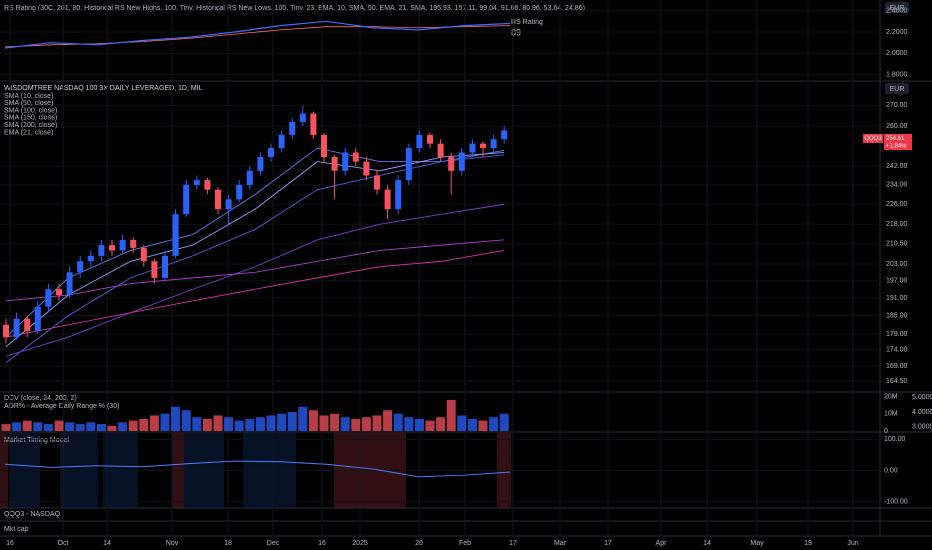 This screenshot has width=932, height=550. I want to click on time-label: Mar, so click(560, 543).